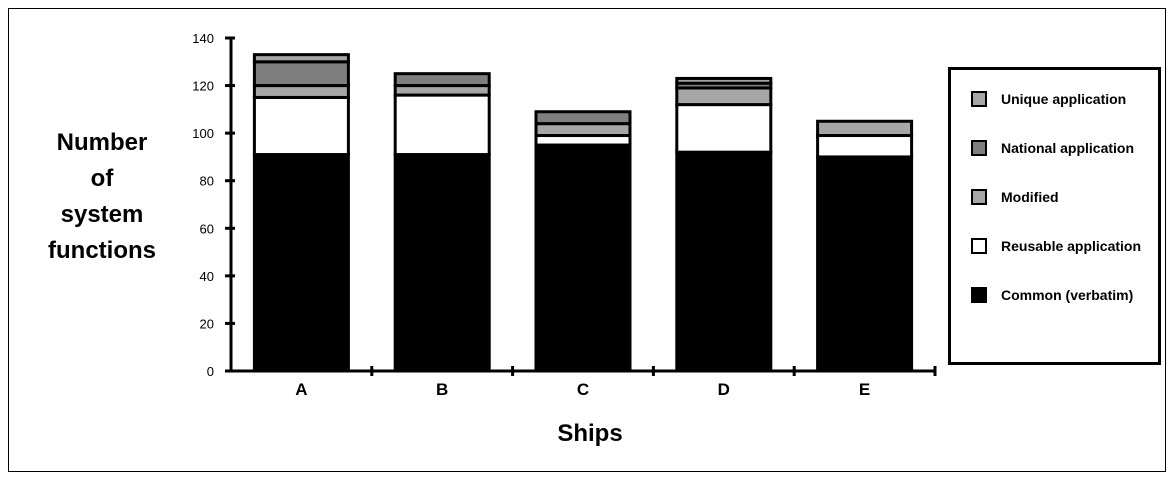 This screenshot has height=480, width=1175. I want to click on y-tick-label: 100, so click(203, 133).